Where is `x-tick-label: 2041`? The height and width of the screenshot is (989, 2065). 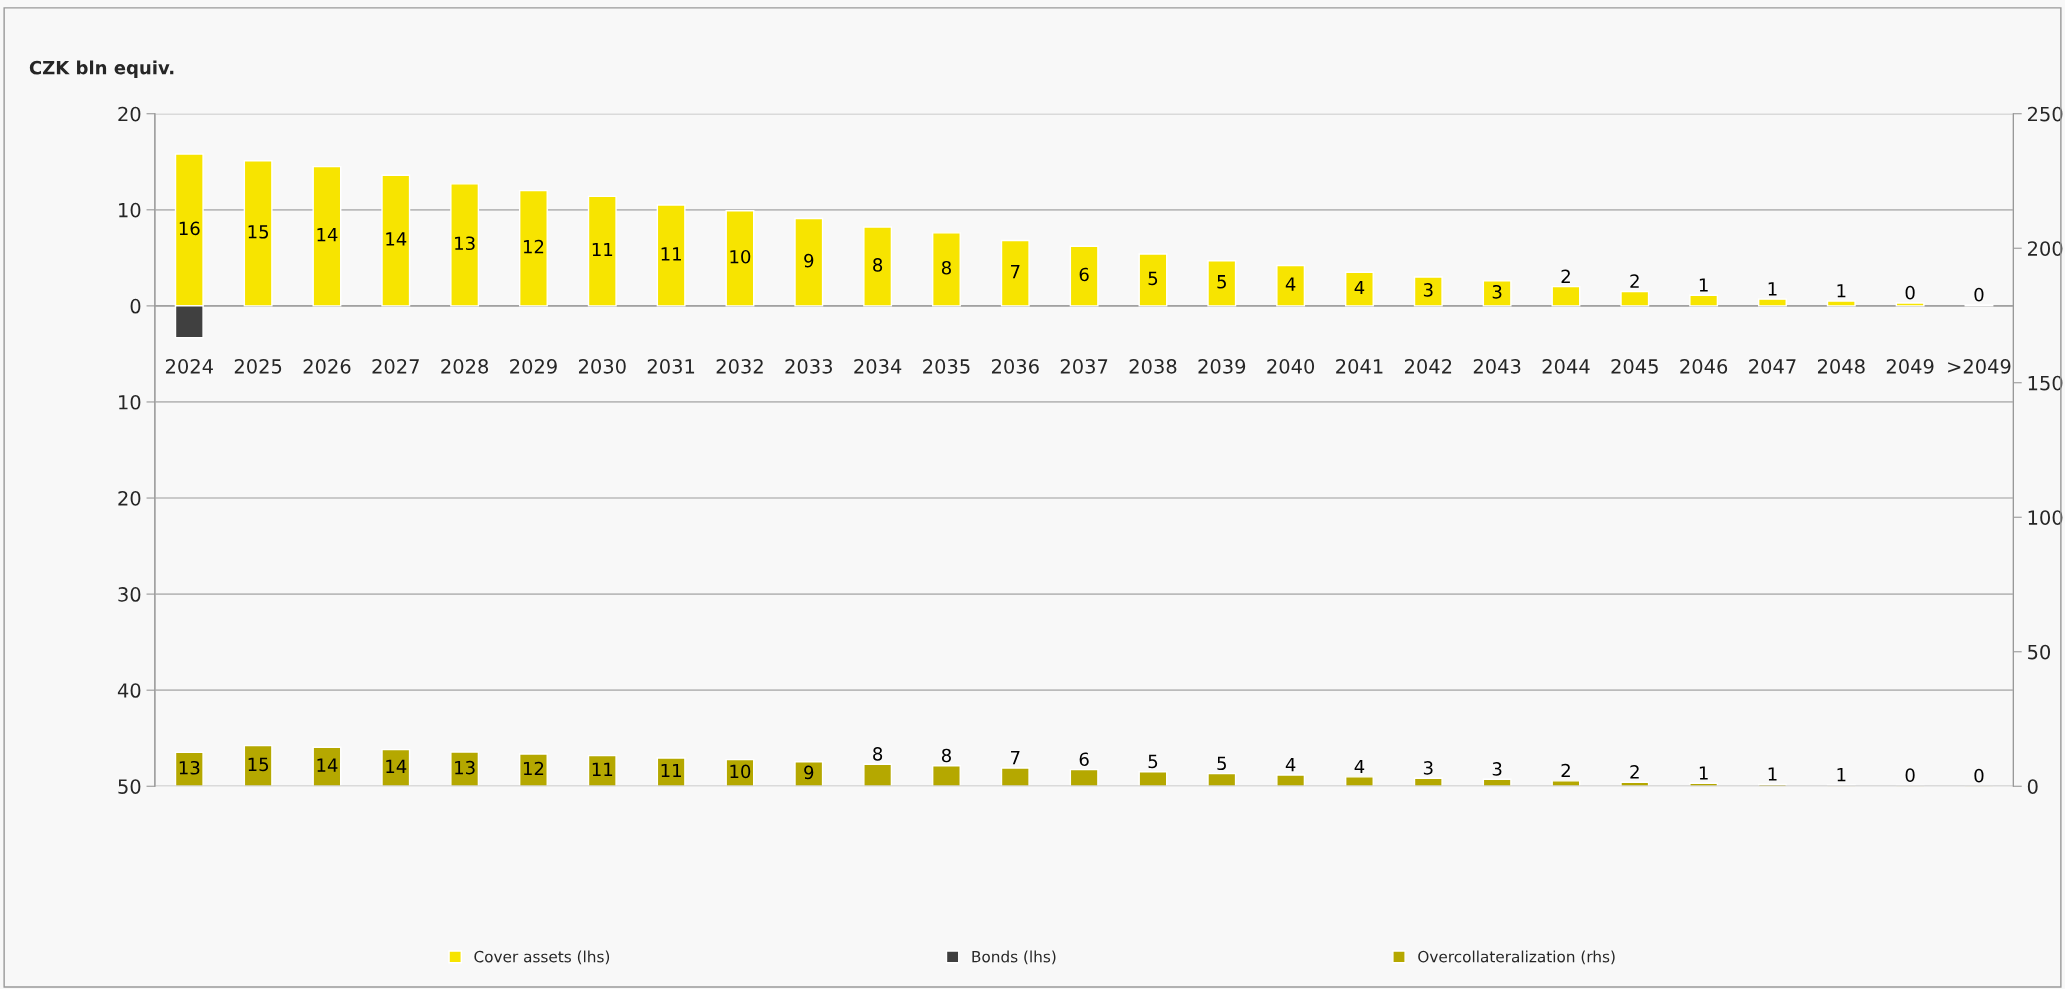 x-tick-label: 2041 is located at coordinates (1359, 366).